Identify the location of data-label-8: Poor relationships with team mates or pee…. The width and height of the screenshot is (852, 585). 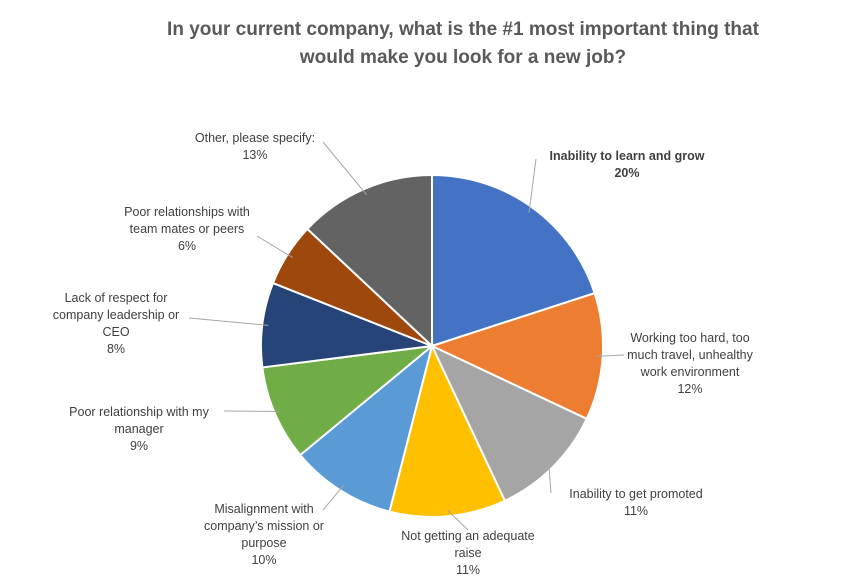
(187, 229).